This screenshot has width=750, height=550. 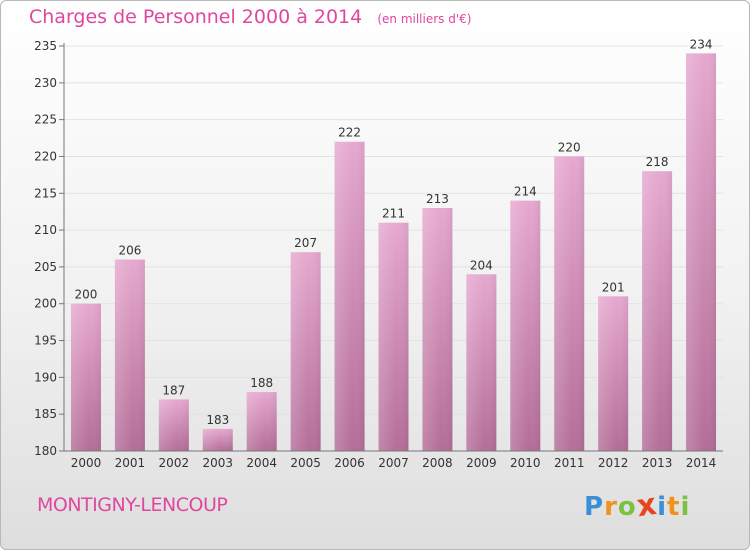 What do you see at coordinates (701, 44) in the screenshot?
I see `bar-value-label: 234` at bounding box center [701, 44].